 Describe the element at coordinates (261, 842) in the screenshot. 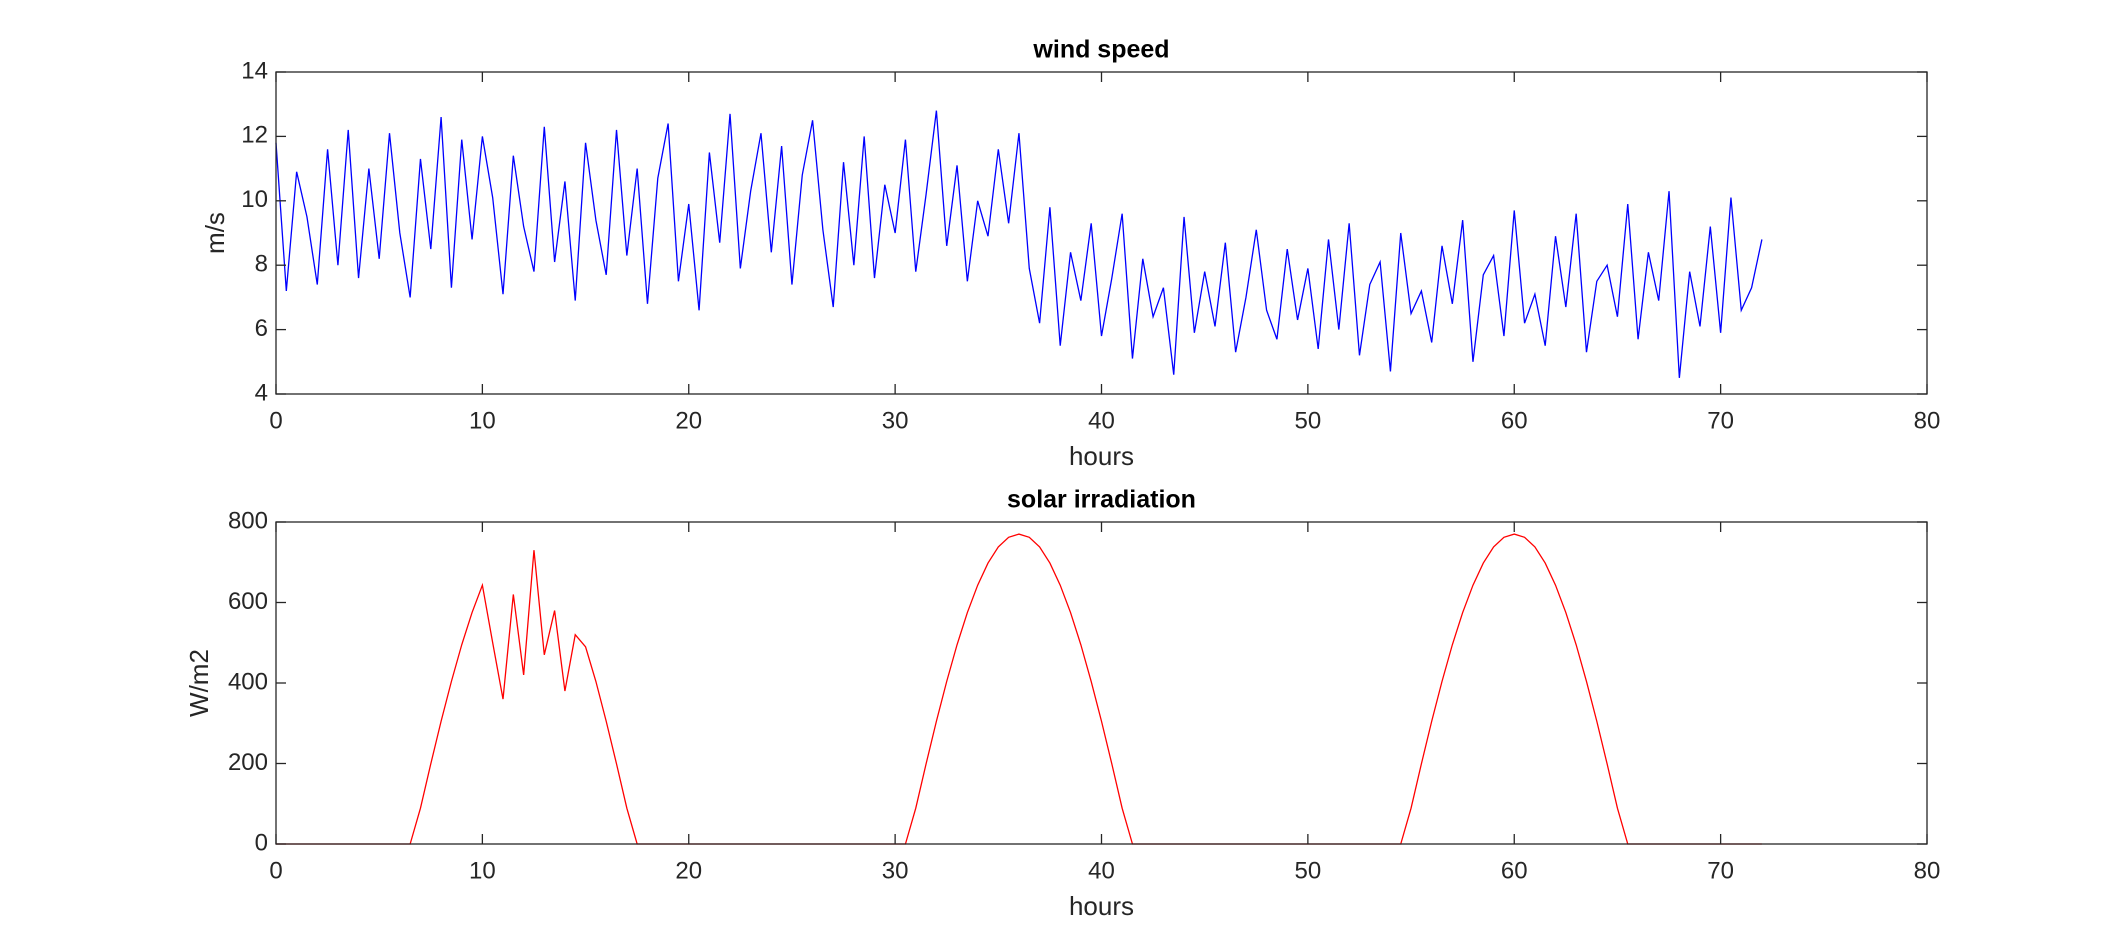

I see `y-tick-label: 0` at that location.